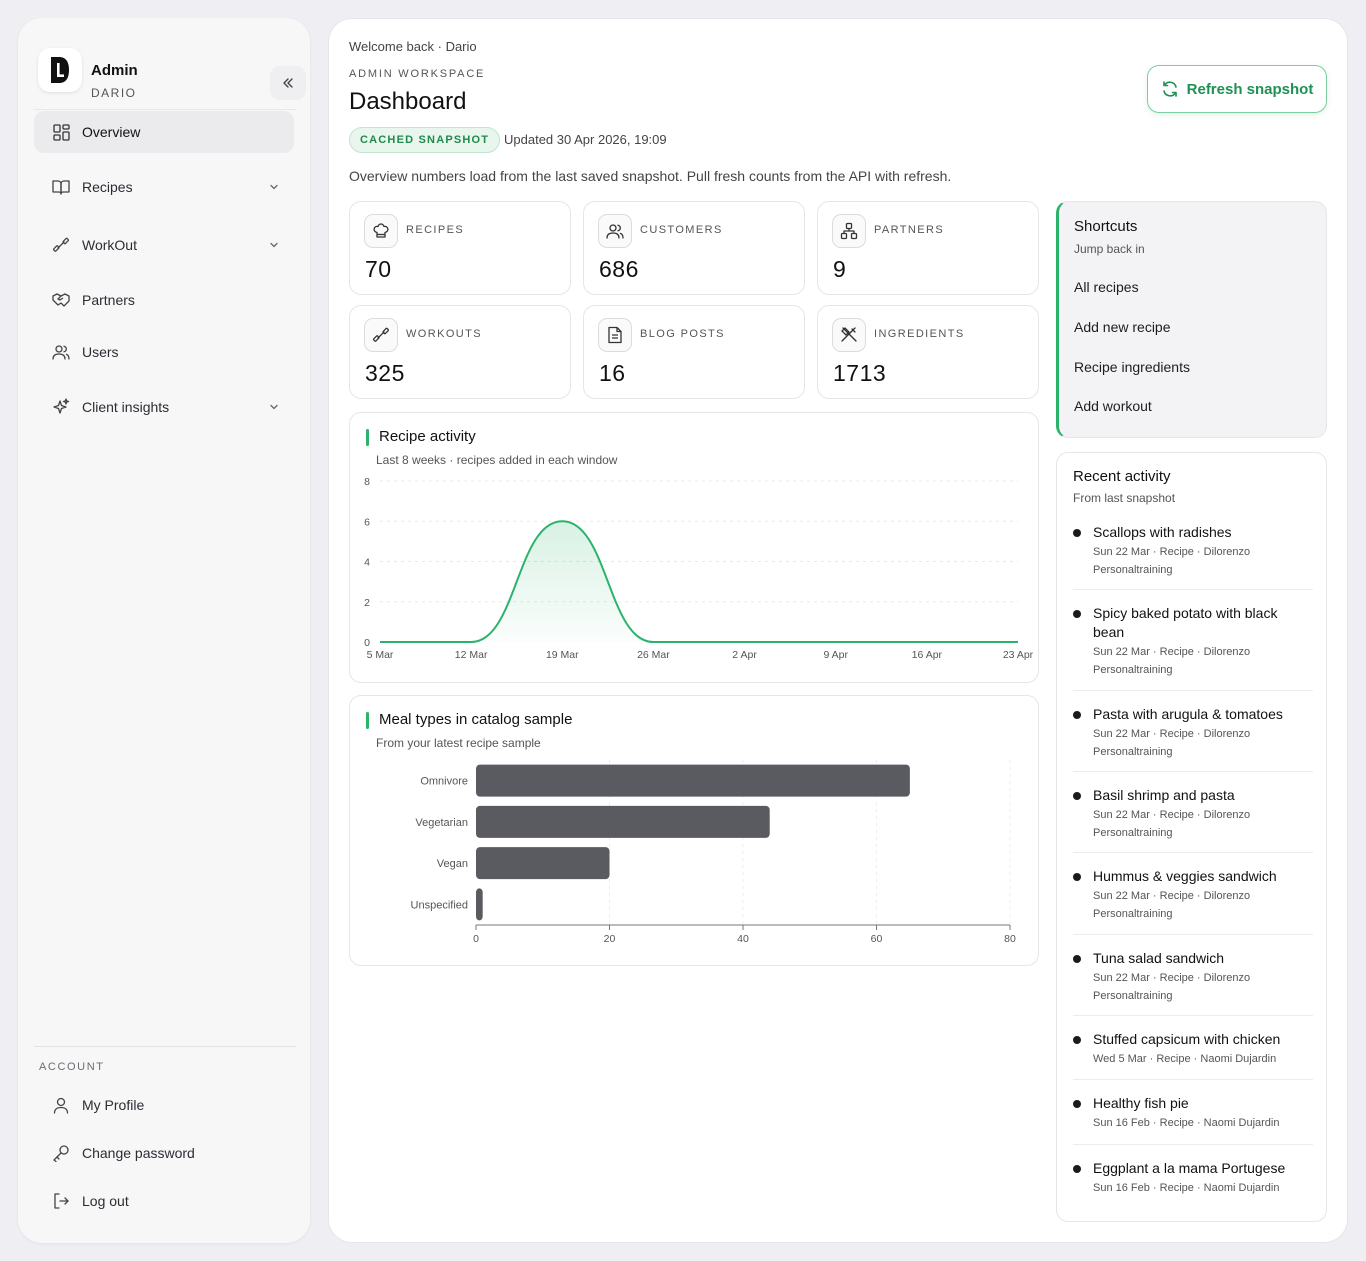 The image size is (1366, 1261). What do you see at coordinates (444, 334) in the screenshot?
I see `stat-label: WORKOUTS` at bounding box center [444, 334].